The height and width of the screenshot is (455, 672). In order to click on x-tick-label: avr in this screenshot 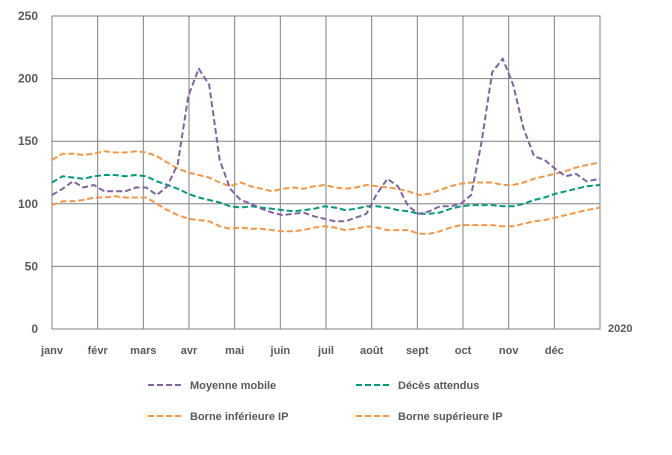, I will do `click(189, 351)`.